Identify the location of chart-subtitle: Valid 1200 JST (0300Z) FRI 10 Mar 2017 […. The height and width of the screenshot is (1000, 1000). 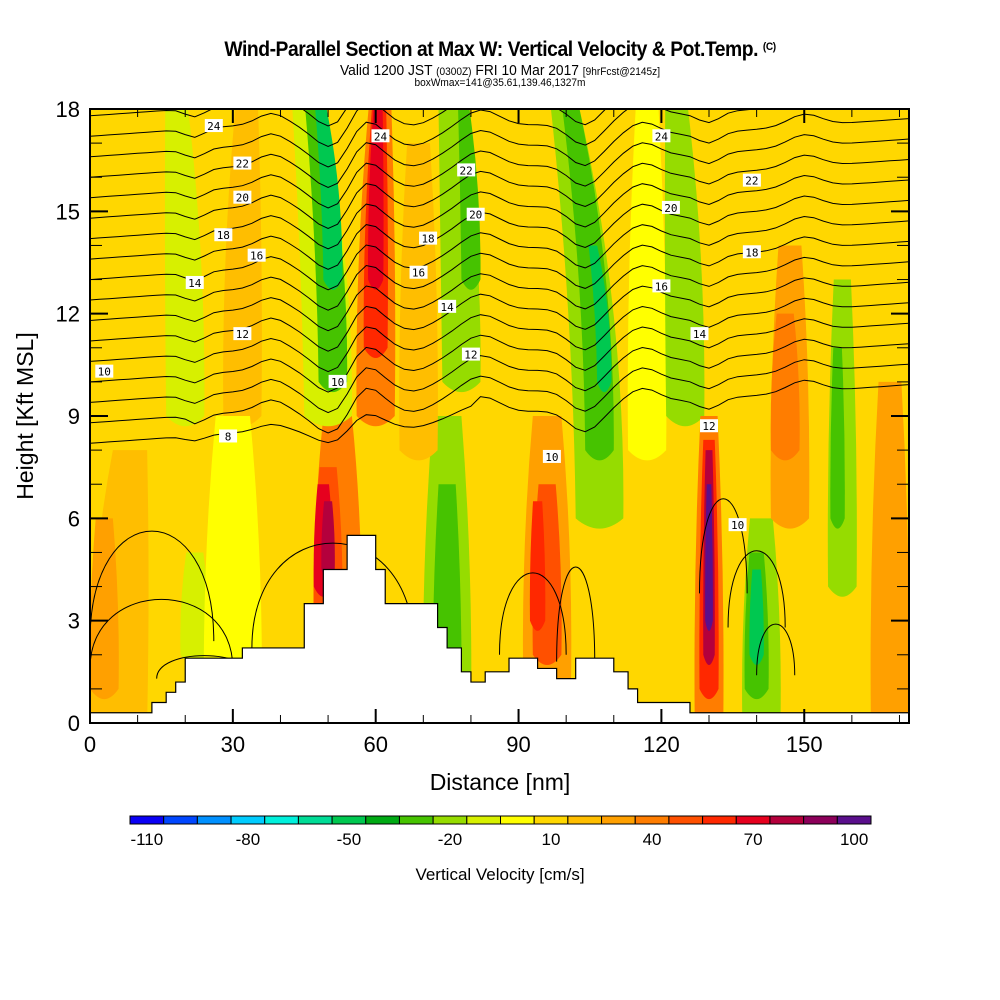
(500, 70).